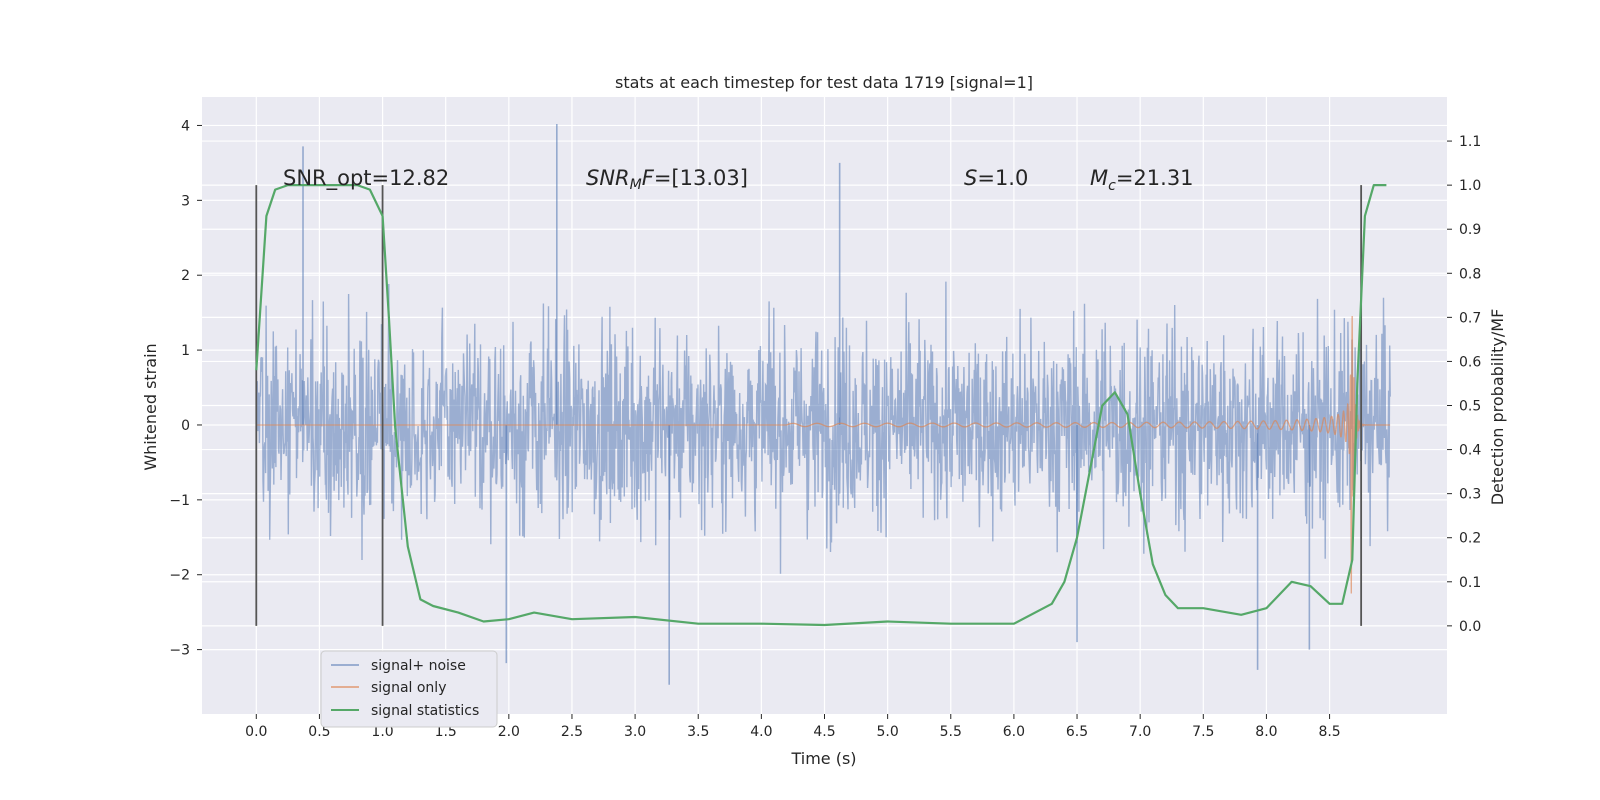 The height and width of the screenshot is (800, 1600). What do you see at coordinates (1203, 732) in the screenshot?
I see `x-tick-label-15: 7.5` at bounding box center [1203, 732].